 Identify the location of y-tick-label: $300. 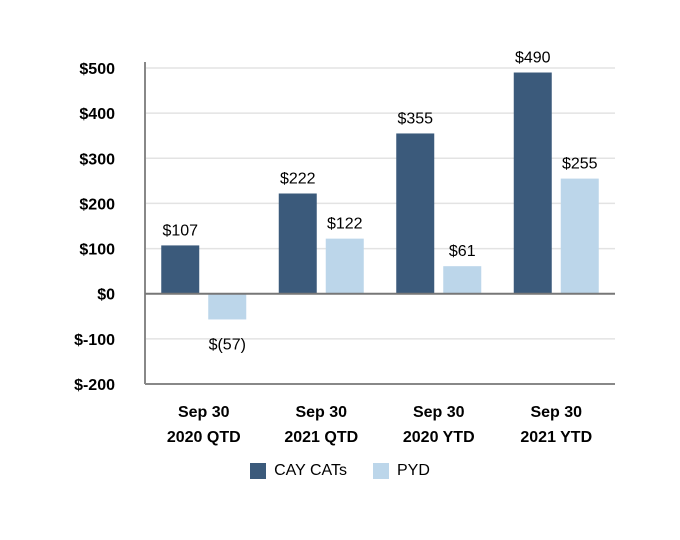
(97, 159).